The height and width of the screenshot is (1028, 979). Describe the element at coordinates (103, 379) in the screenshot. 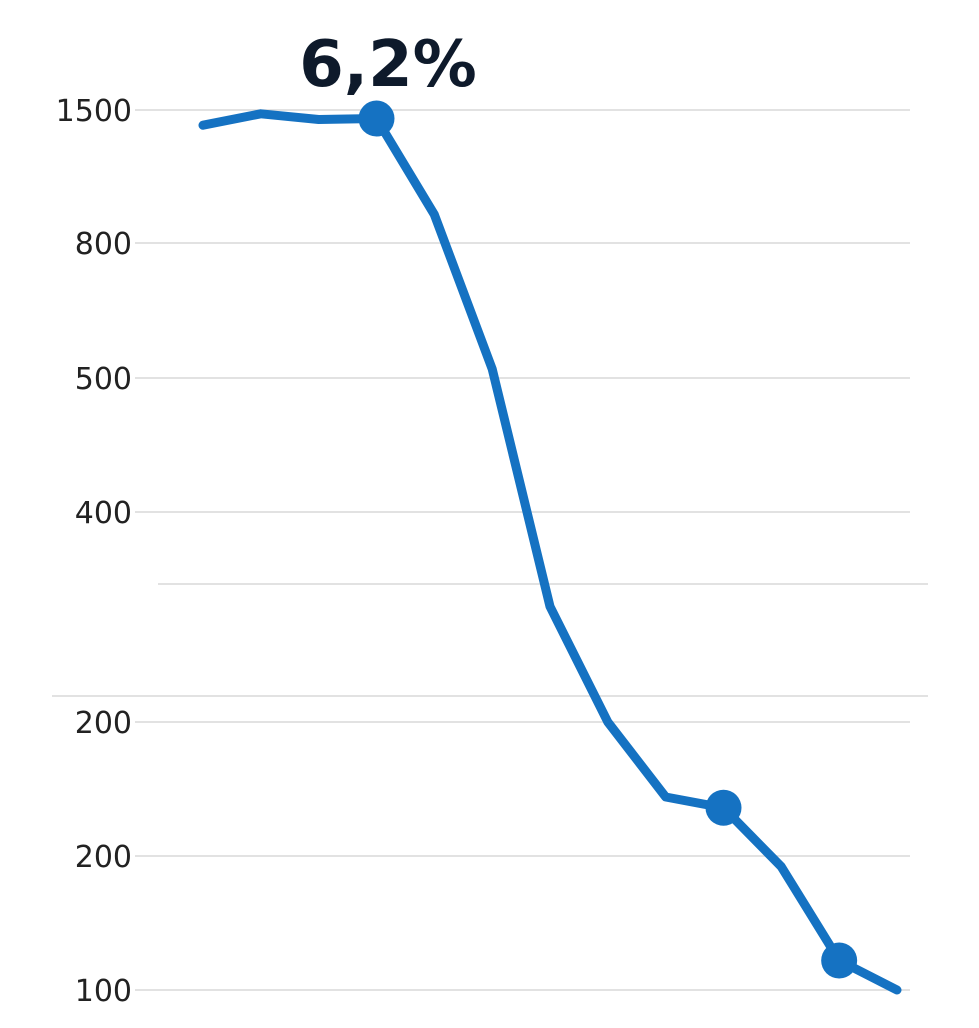

I see `y-tick-label: 500` at that location.